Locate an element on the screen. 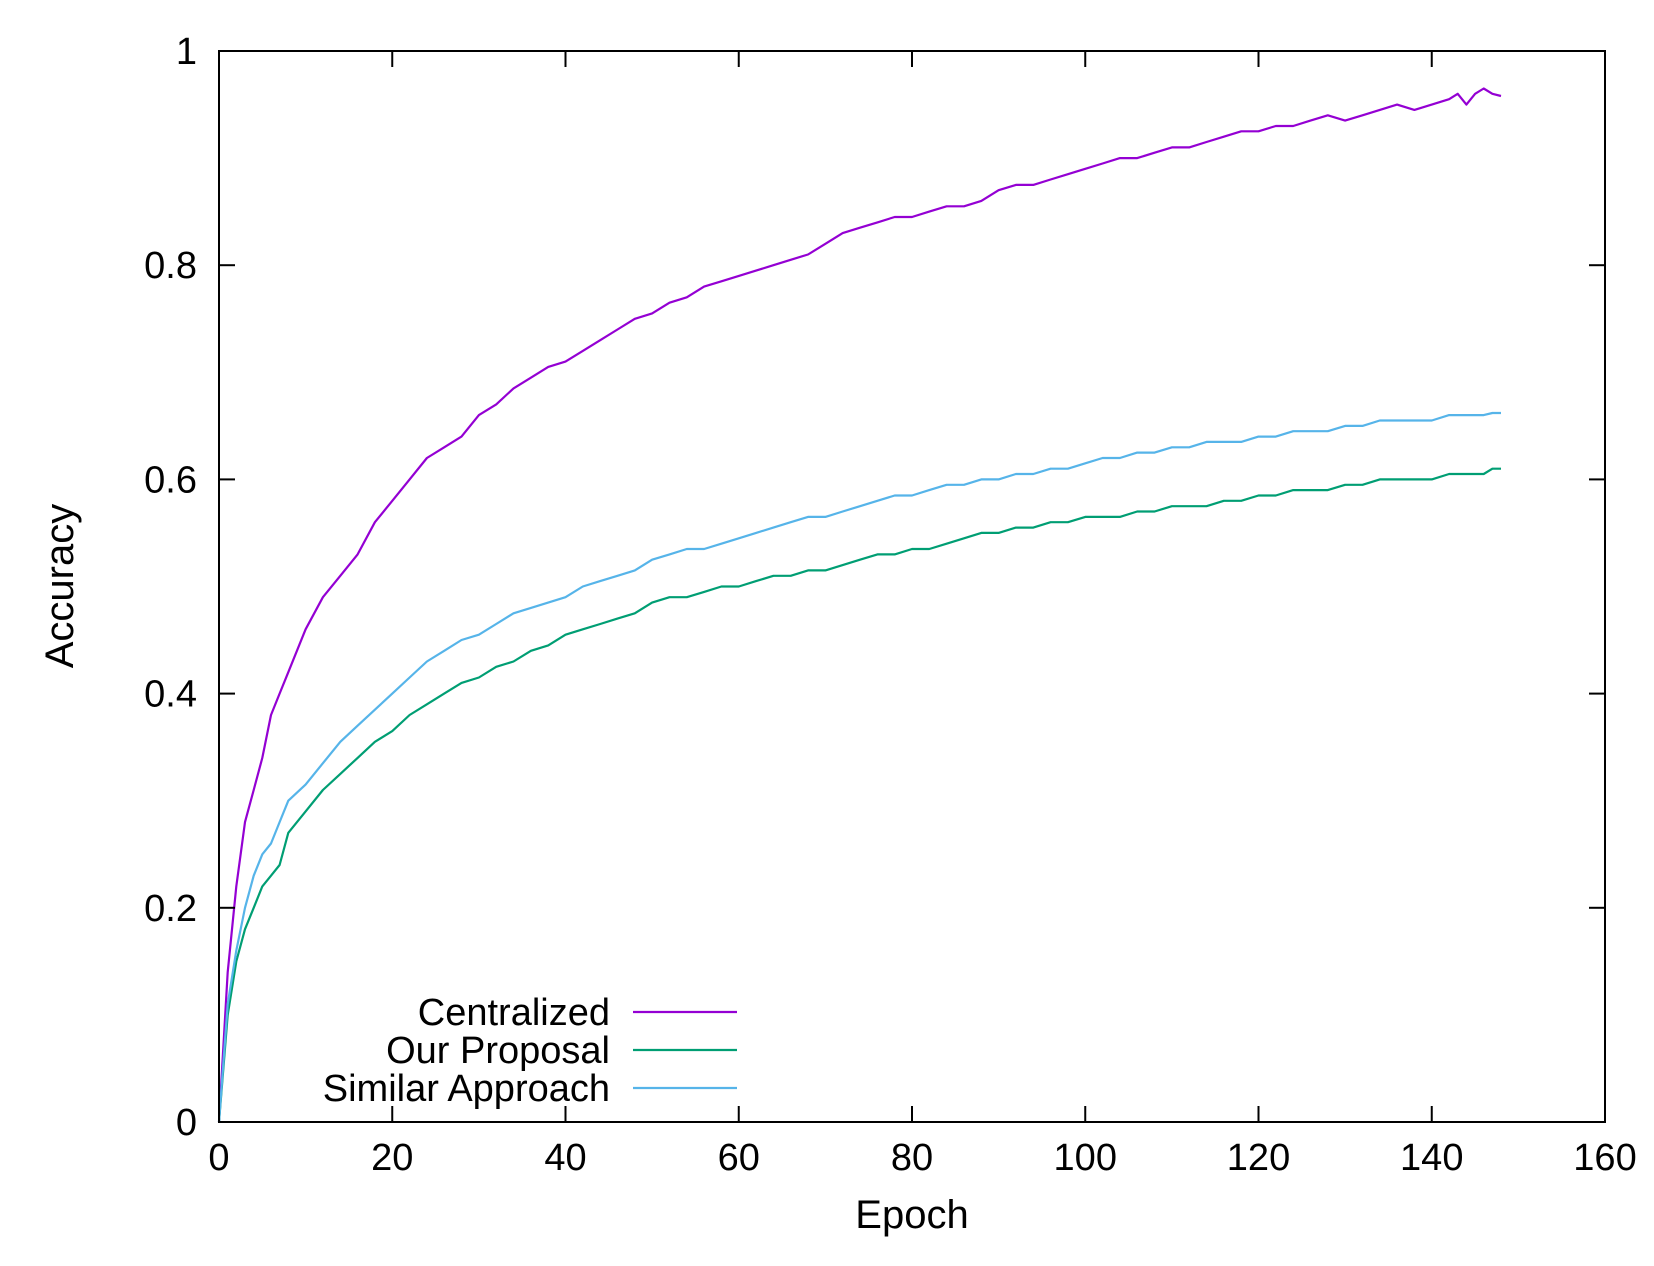  y-axis-title: Accuracy is located at coordinates (60, 586).